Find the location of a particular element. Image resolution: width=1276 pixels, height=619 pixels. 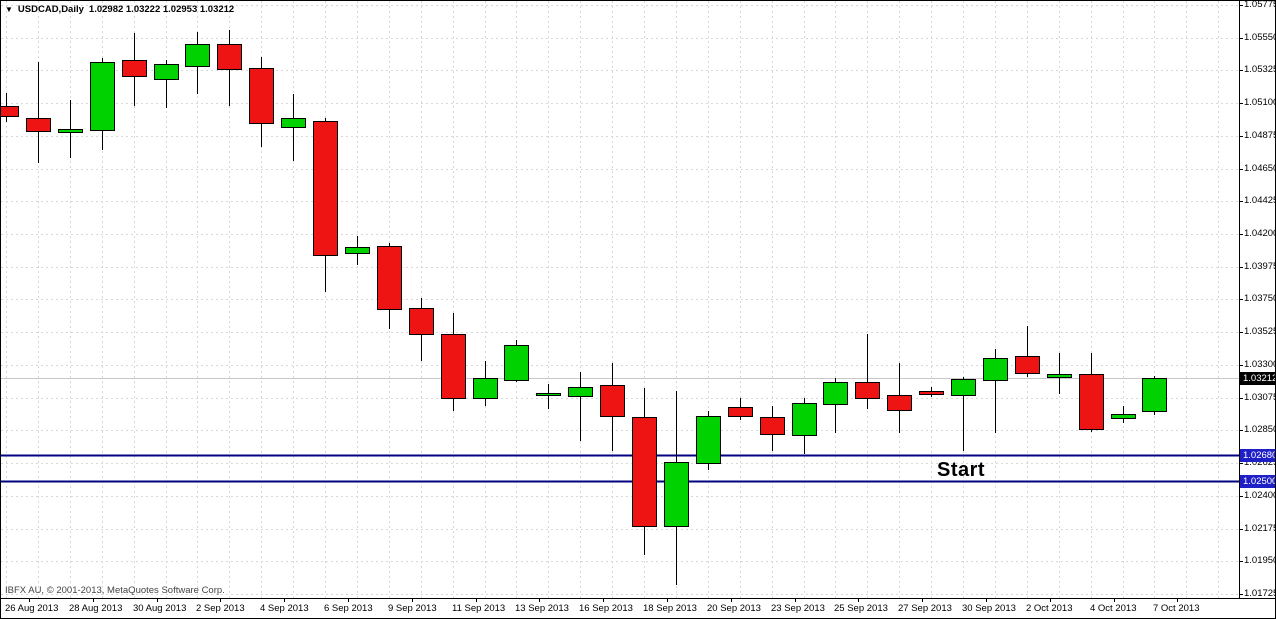

price-tick-label: 1.03750 is located at coordinates (1260, 298).